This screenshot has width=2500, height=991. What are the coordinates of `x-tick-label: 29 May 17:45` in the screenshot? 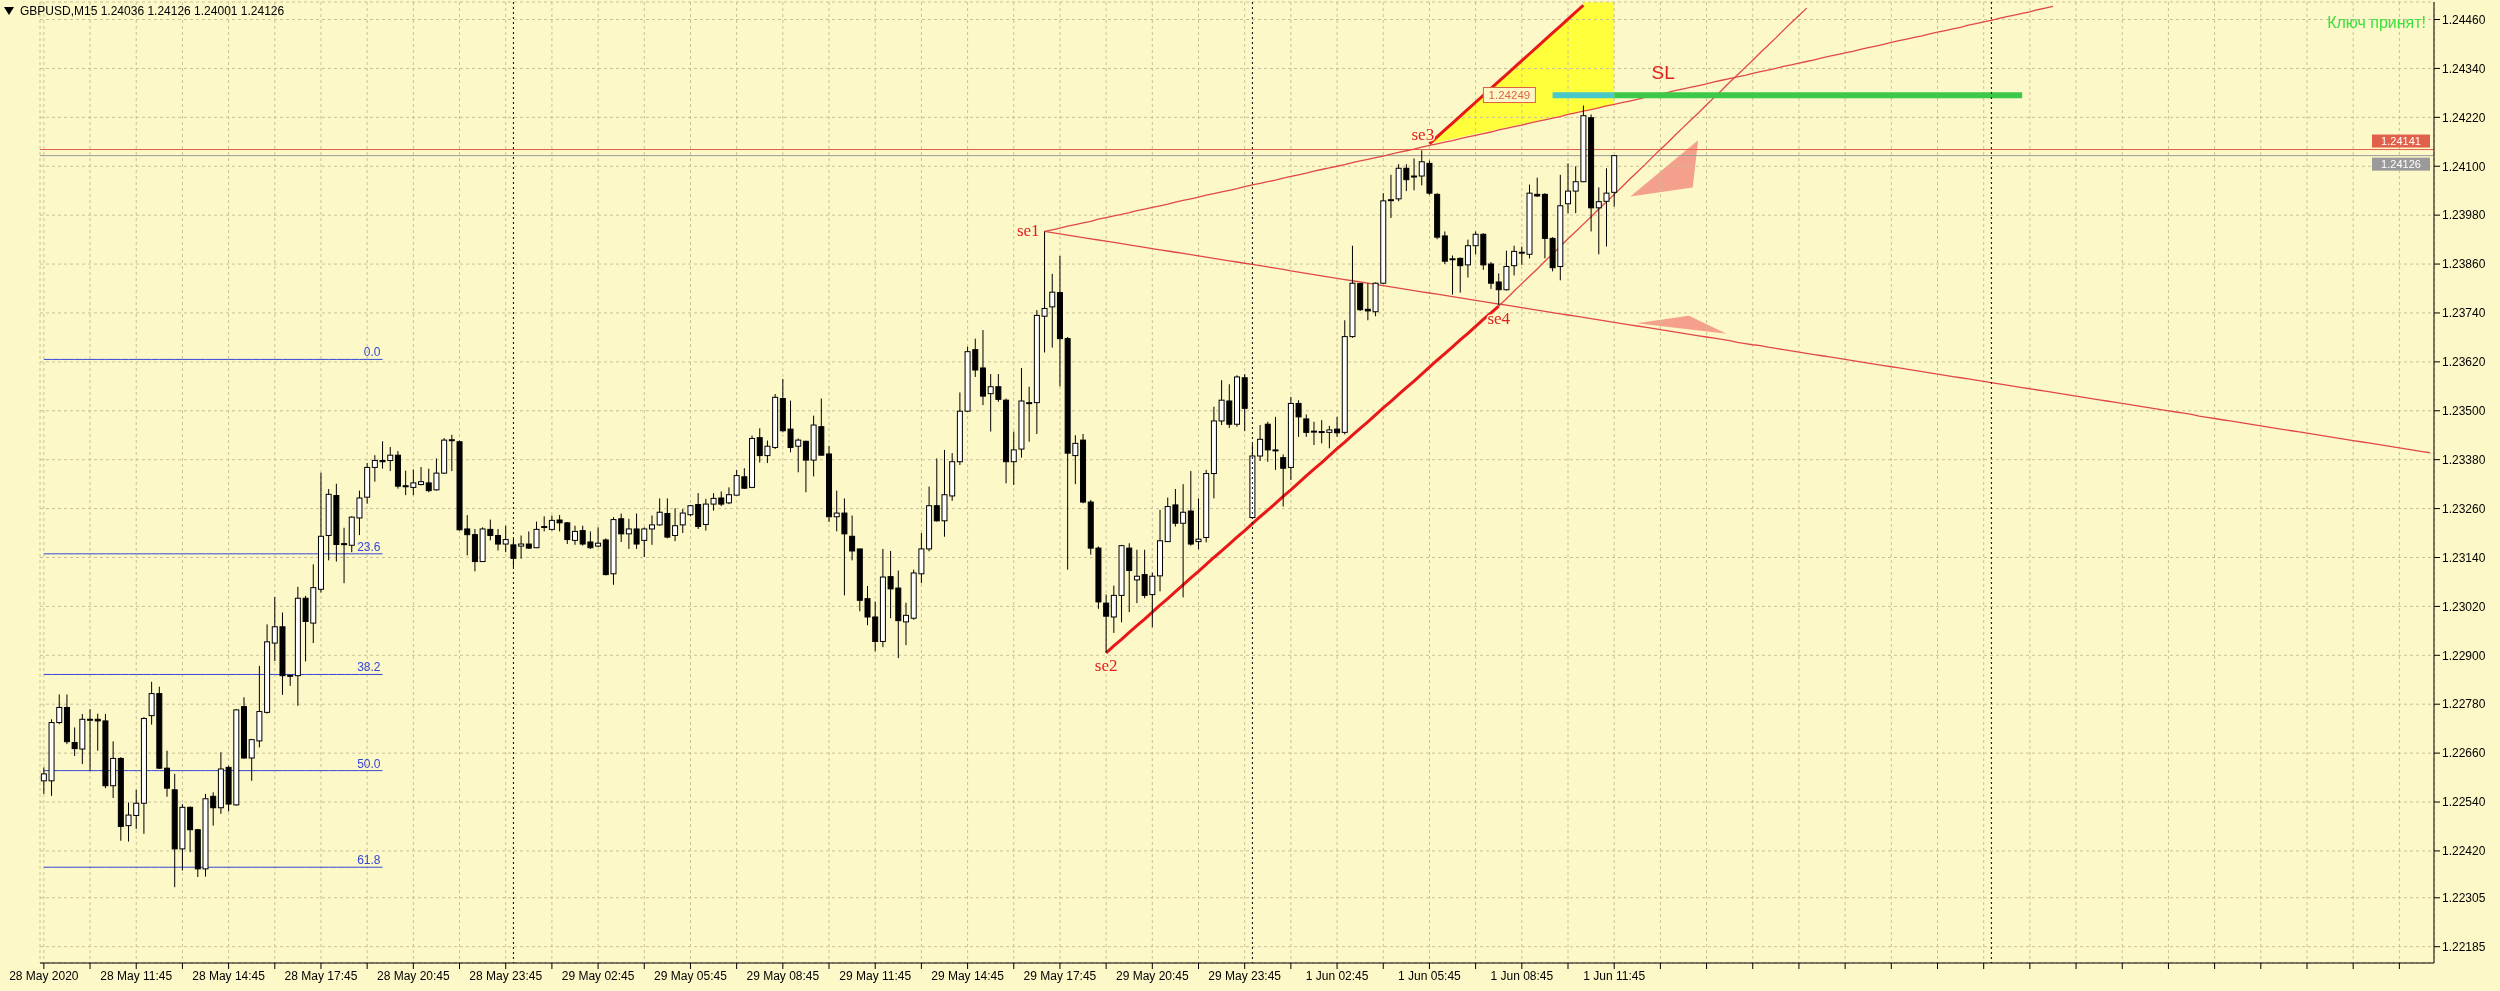 It's located at (1060, 975).